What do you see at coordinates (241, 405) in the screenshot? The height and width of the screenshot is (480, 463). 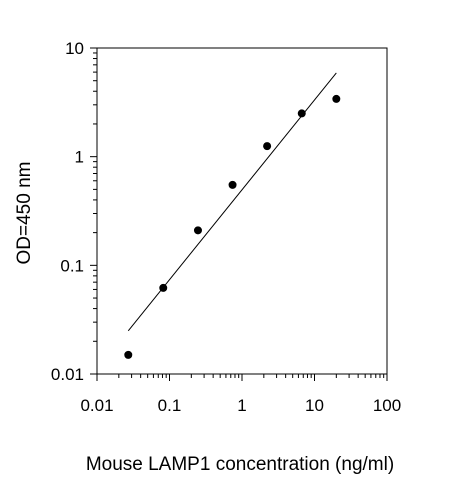 I see `x-tick-label: 1` at bounding box center [241, 405].